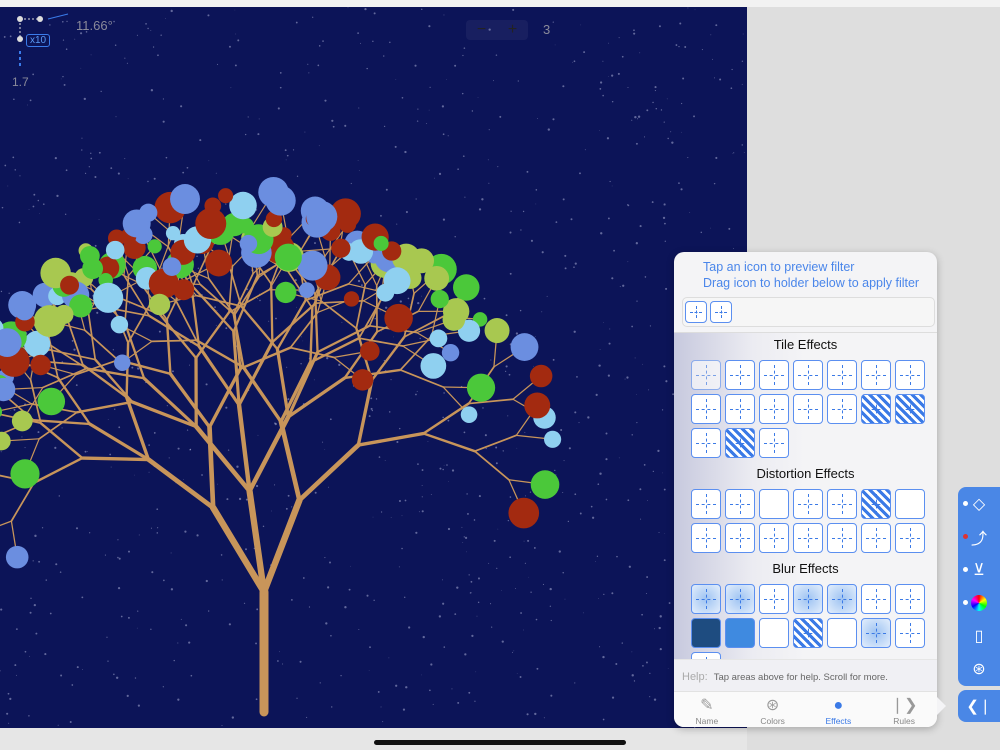 This screenshot has height=750, width=1000. Describe the element at coordinates (808, 312) in the screenshot. I see `filter-holder` at that location.